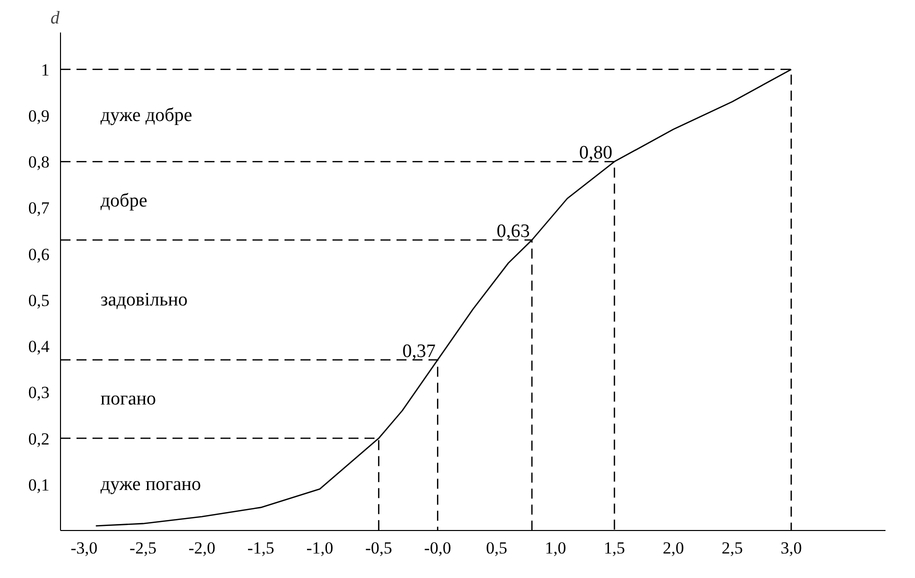  I want to click on y-tick-label: 0,3, so click(39, 392).